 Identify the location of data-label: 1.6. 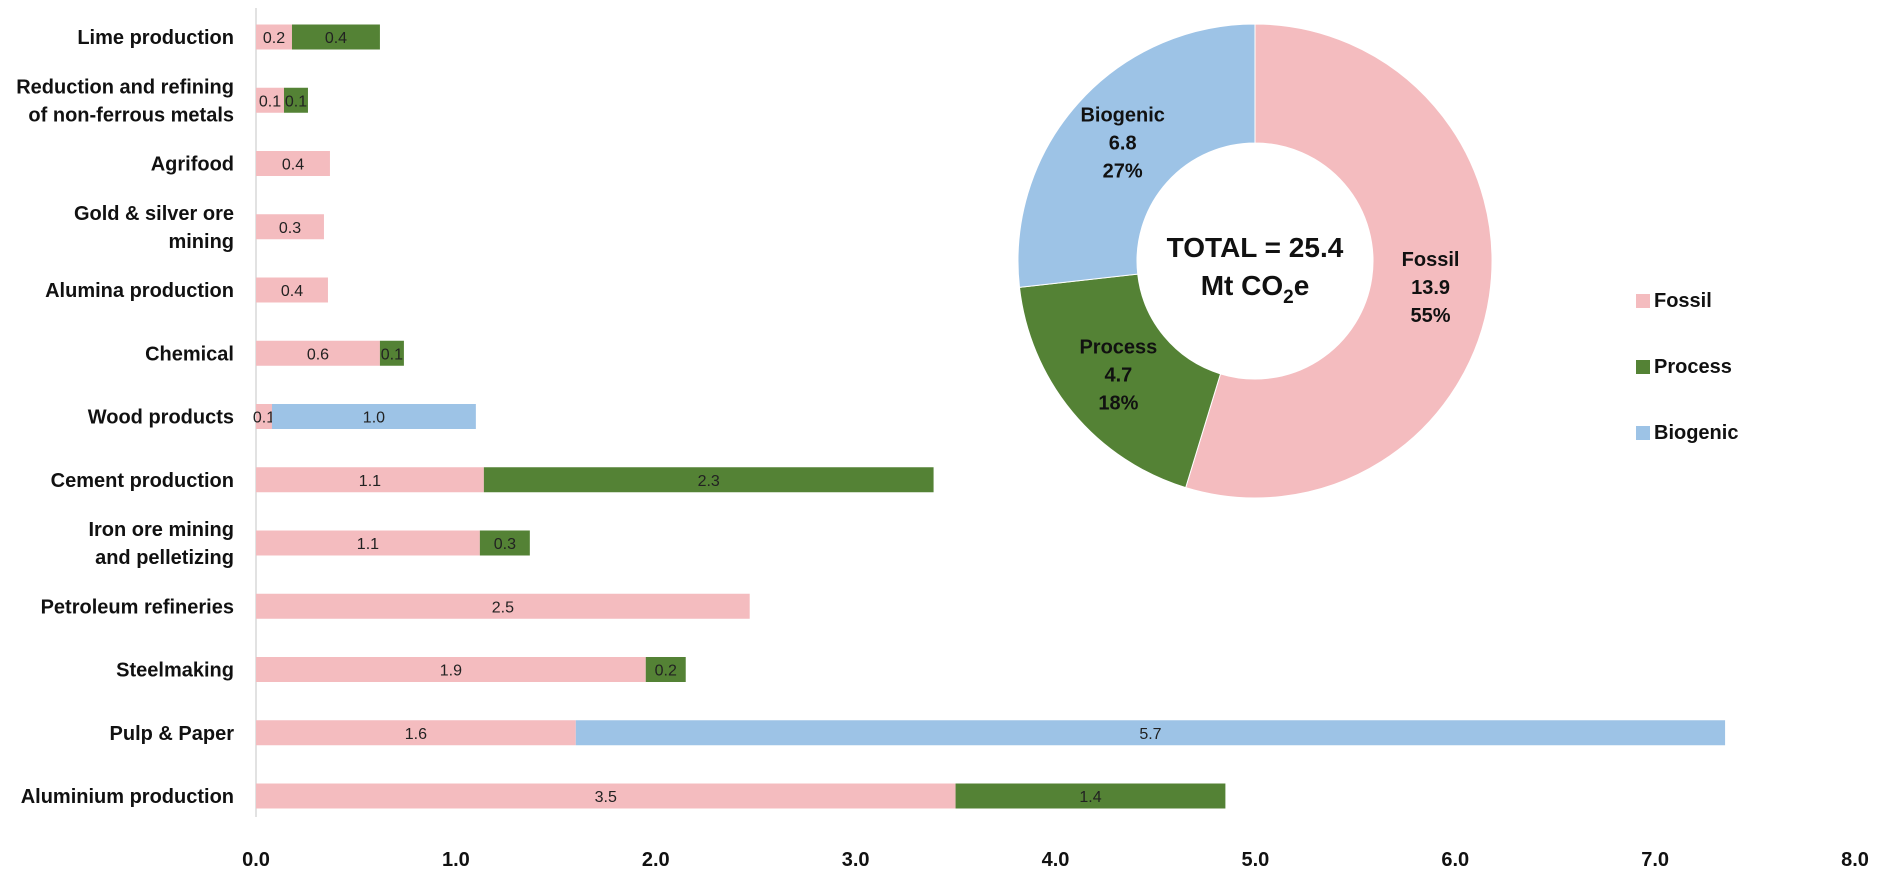
(416, 734).